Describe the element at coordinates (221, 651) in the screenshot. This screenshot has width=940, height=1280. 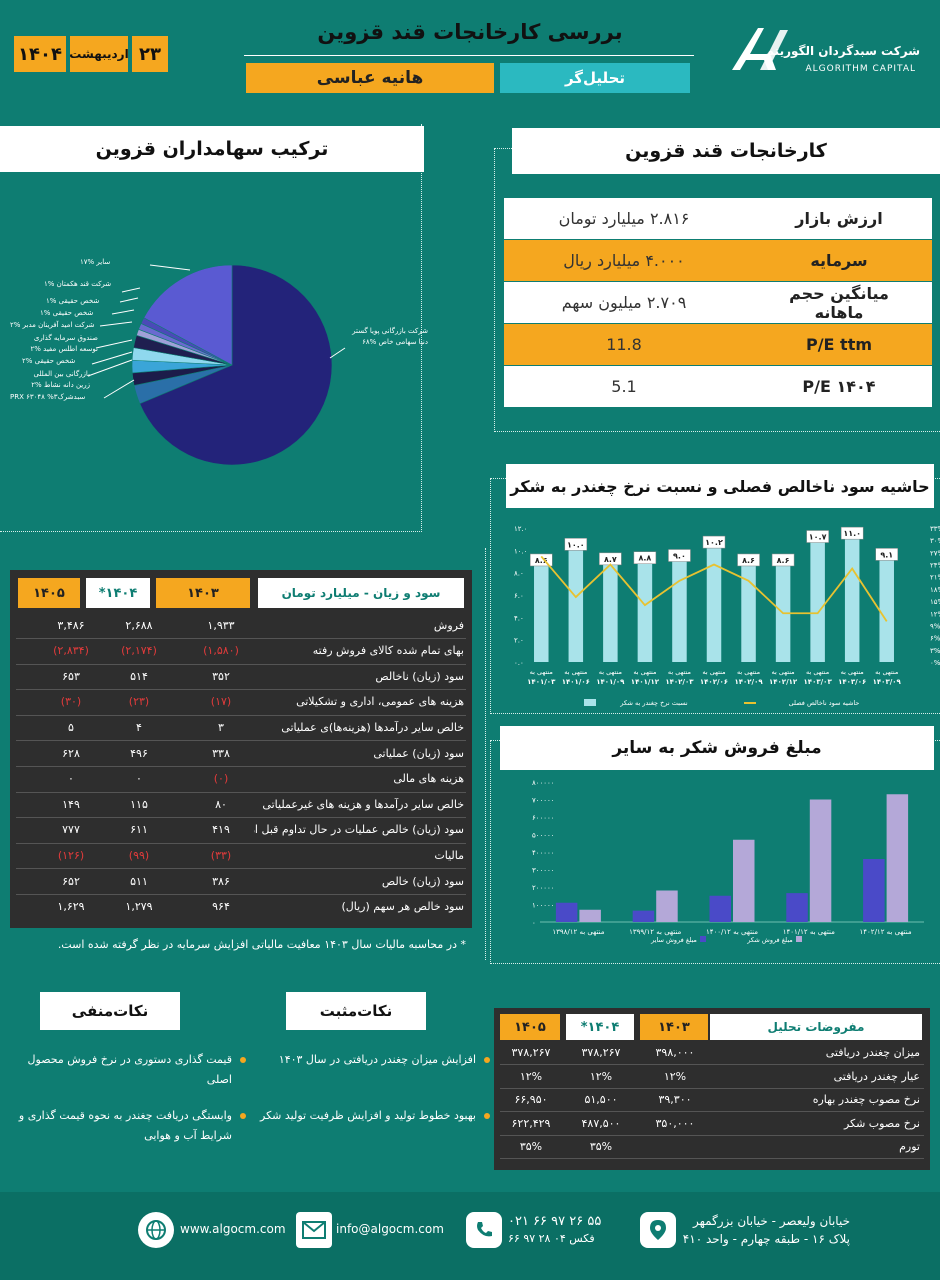
I see `profit-cell: (۱,۵۸۰)` at that location.